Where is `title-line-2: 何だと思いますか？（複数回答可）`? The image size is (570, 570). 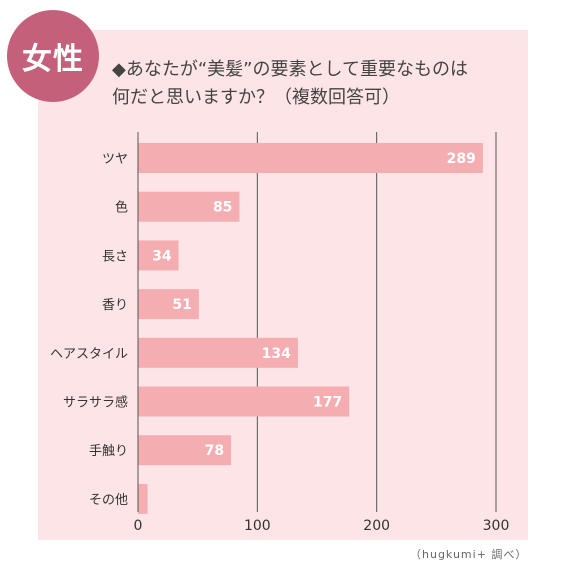 title-line-2: 何だと思いますか？（複数回答可） is located at coordinates (256, 97).